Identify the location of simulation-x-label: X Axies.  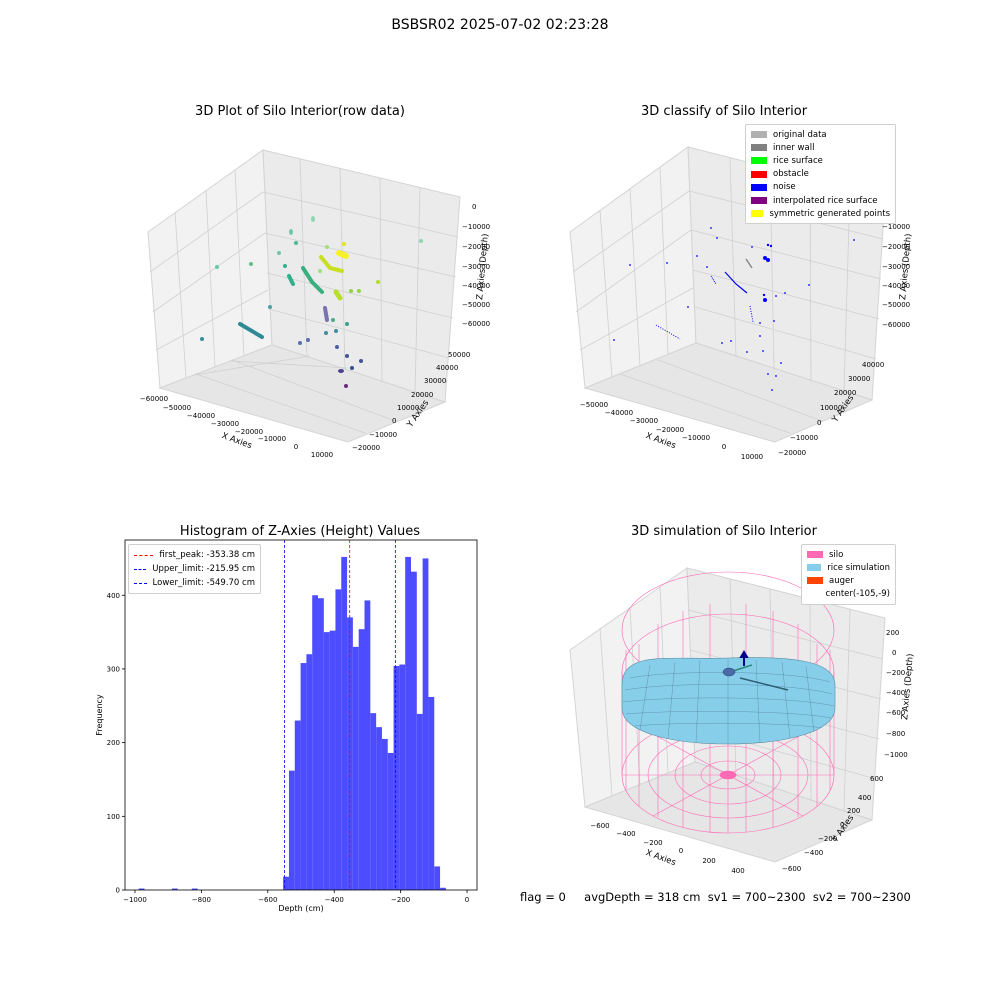
(660, 858).